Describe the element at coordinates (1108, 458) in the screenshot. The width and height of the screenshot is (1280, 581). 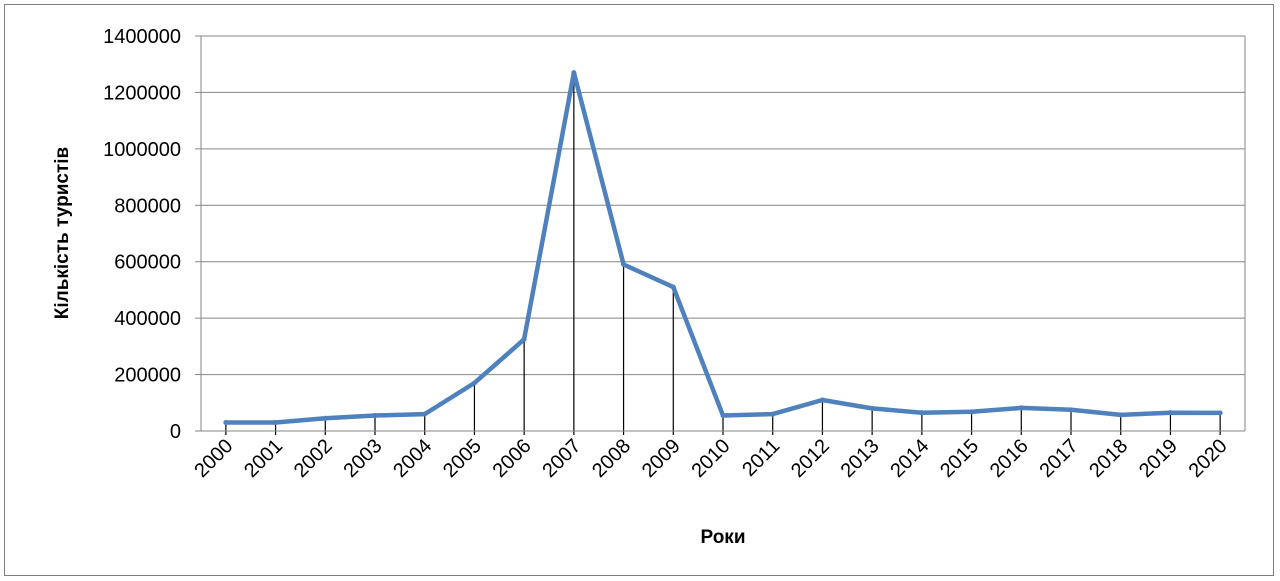
I see `x-tick-label: 2018` at that location.